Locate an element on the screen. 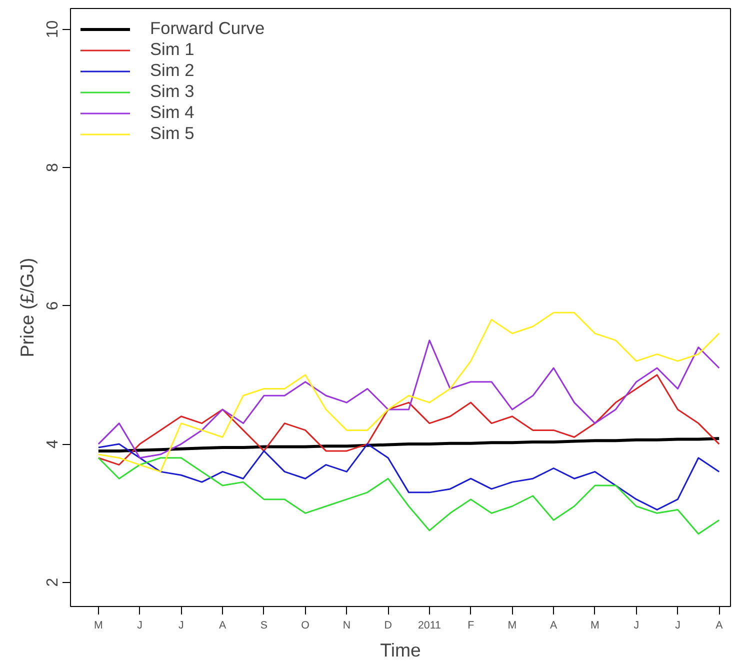 This screenshot has height=663, width=734. y-tick-label: 6 is located at coordinates (53, 305).